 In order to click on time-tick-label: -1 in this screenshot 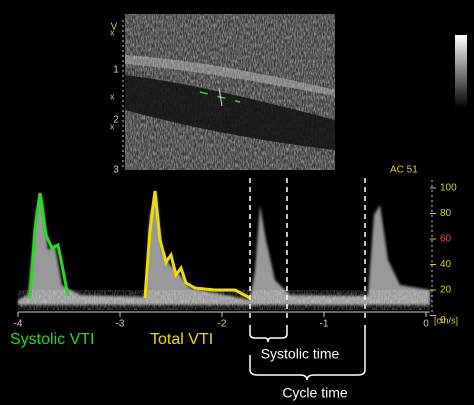, I will do `click(324, 324)`.